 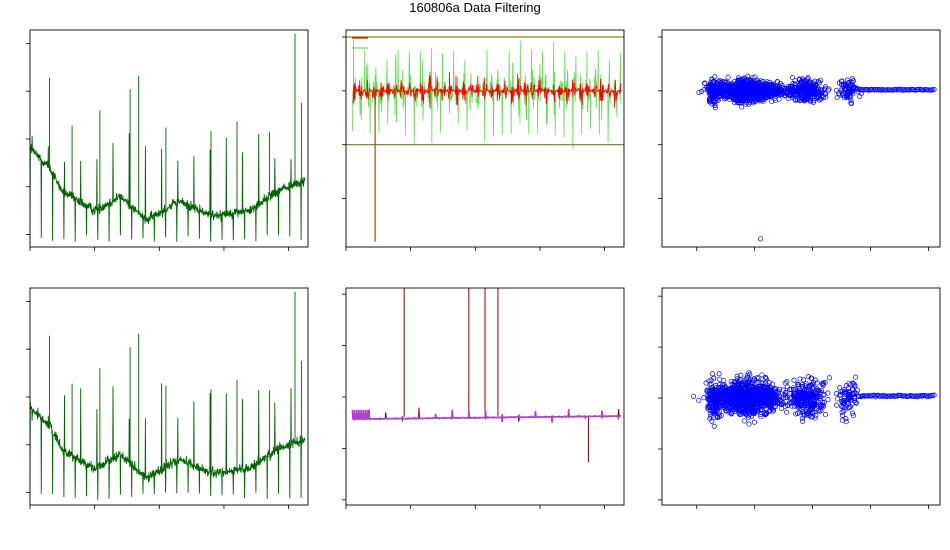 I want to click on panel-wtwt_orig, so click(x=799, y=140).